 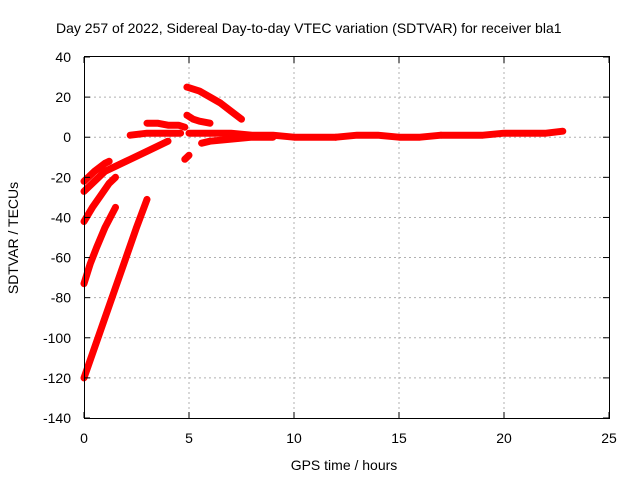 I want to click on x-tick-label: 5, so click(x=189, y=438).